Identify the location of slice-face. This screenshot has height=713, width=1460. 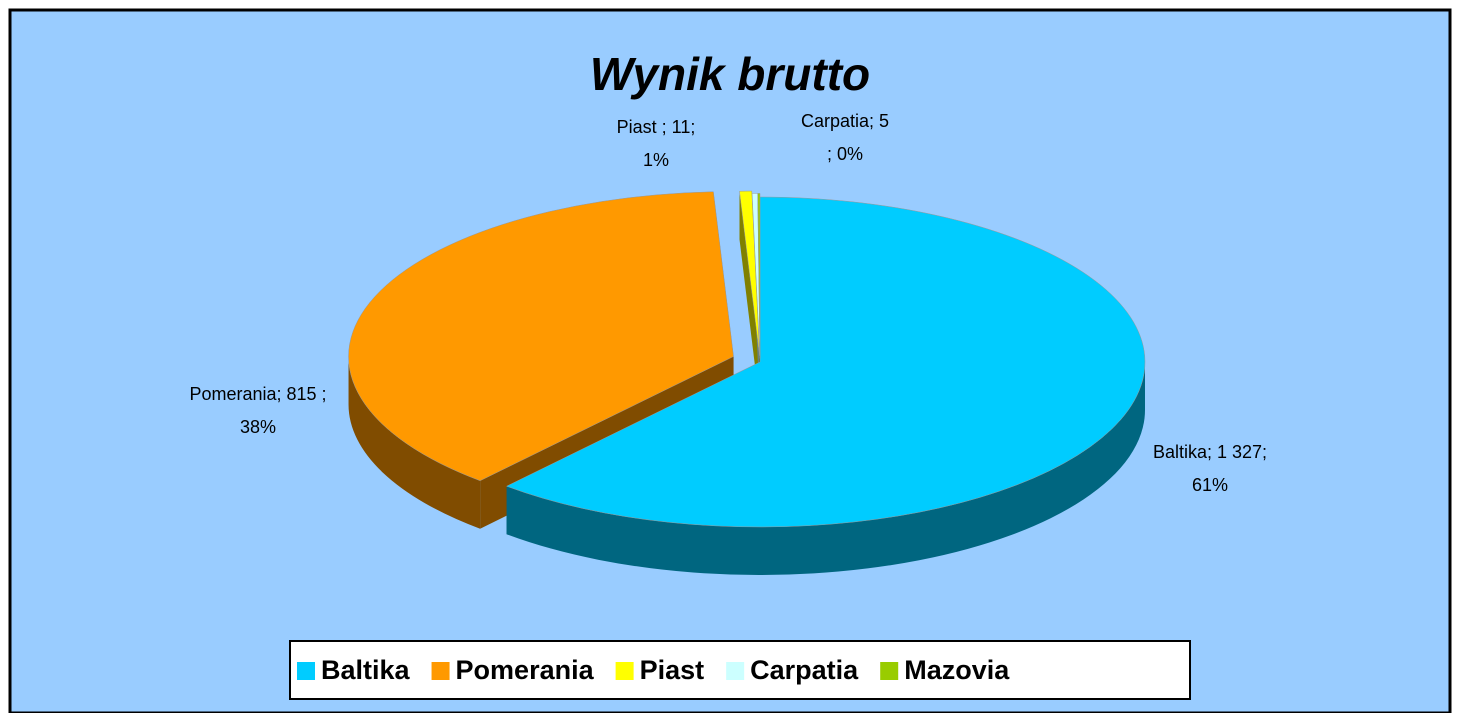
(749, 298).